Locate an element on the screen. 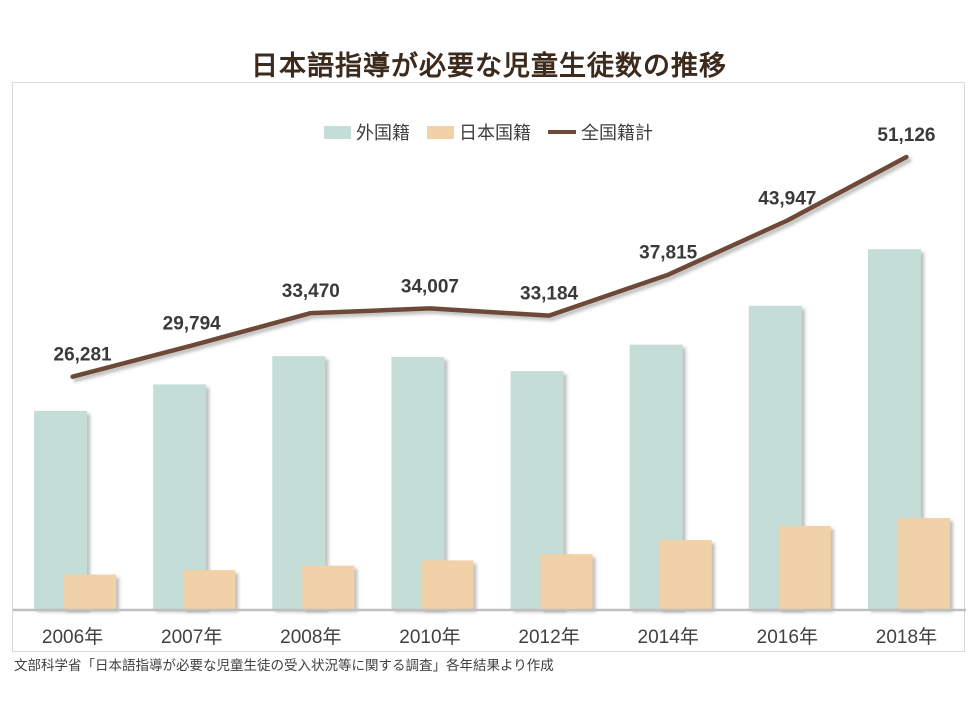 The image size is (978, 711). legend-item-japanese: 日本国籍 is located at coordinates (479, 132).